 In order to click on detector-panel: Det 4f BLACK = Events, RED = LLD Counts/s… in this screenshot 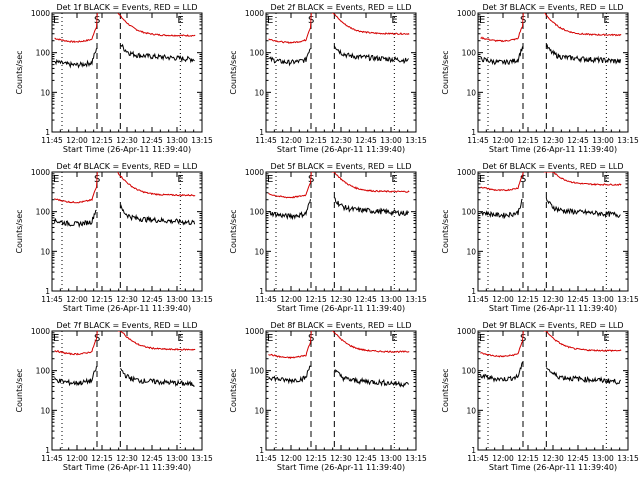, I will do `click(114, 237)`.